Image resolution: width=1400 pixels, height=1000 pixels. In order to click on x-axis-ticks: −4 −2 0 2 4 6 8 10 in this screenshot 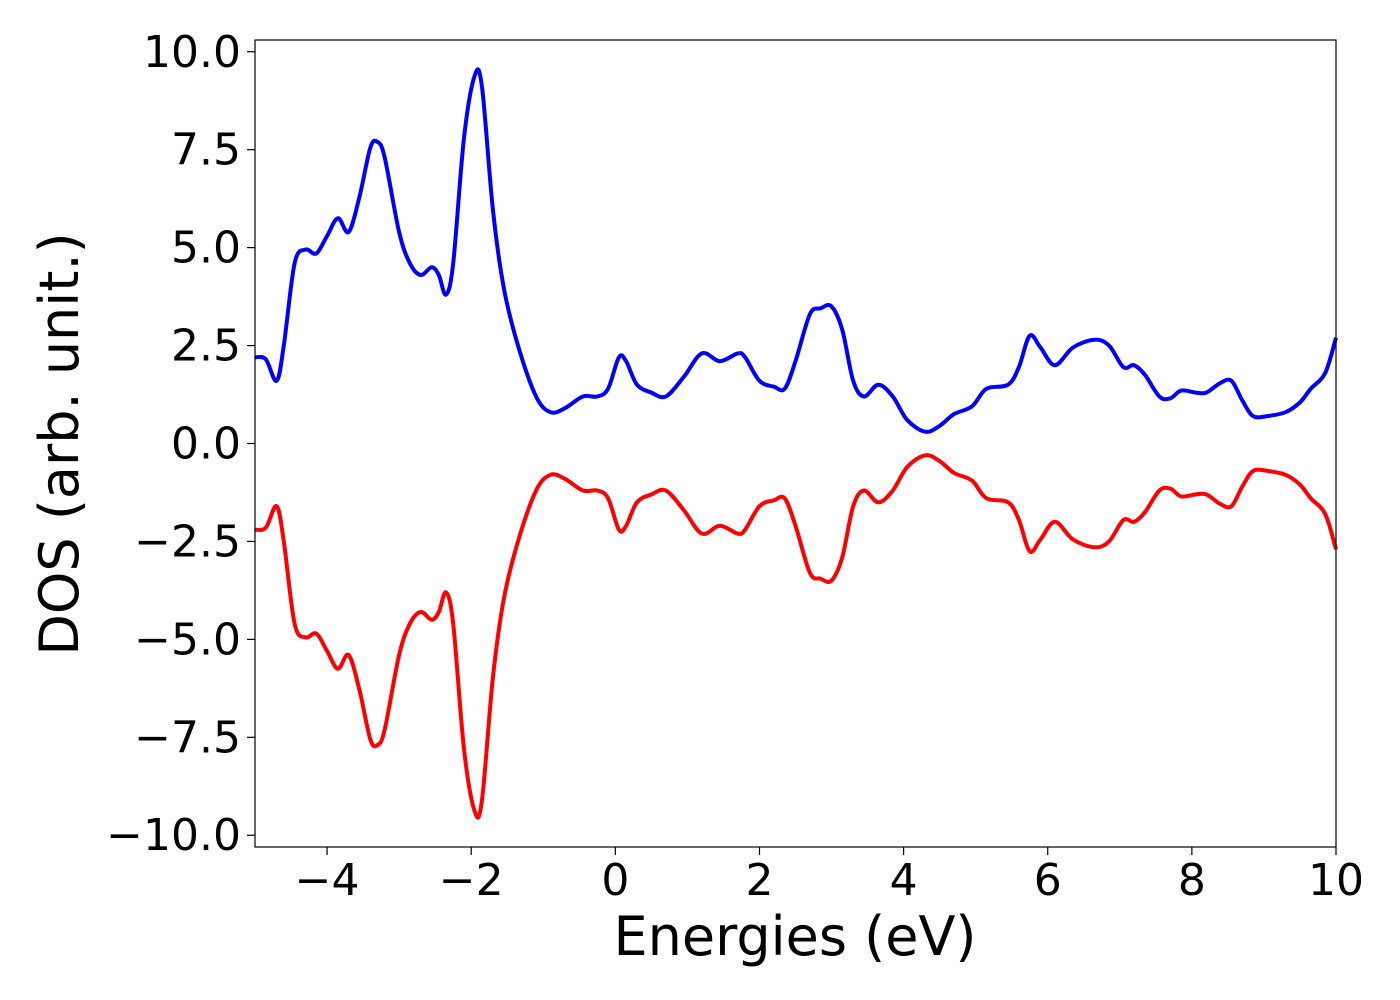, I will do `click(829, 876)`.